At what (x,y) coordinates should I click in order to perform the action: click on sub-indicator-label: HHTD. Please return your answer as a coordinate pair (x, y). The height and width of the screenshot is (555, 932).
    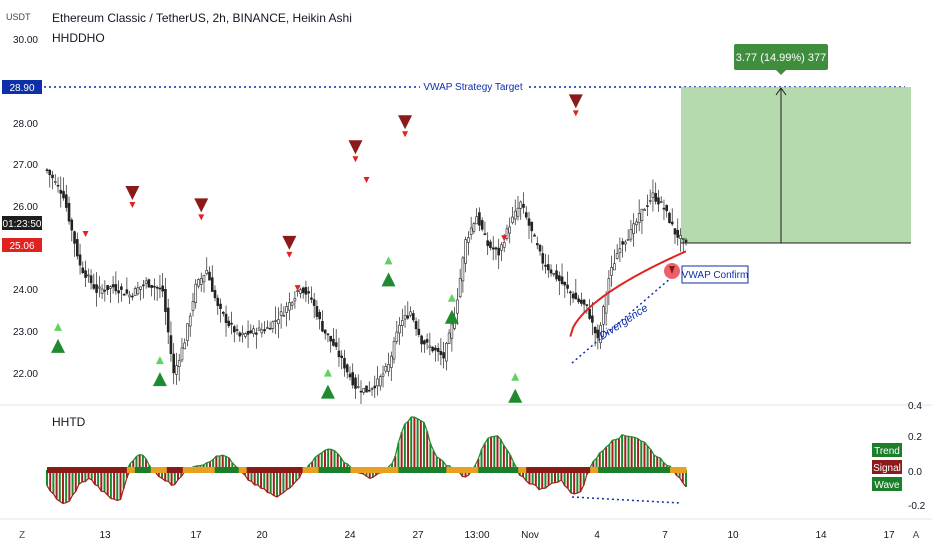
    Looking at the image, I should click on (69, 422).